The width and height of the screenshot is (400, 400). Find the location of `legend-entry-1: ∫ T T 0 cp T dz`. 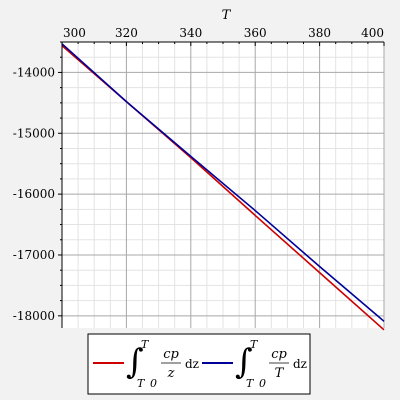

legend-entry-1: ∫ T T 0 cp T dz is located at coordinates (271, 364).